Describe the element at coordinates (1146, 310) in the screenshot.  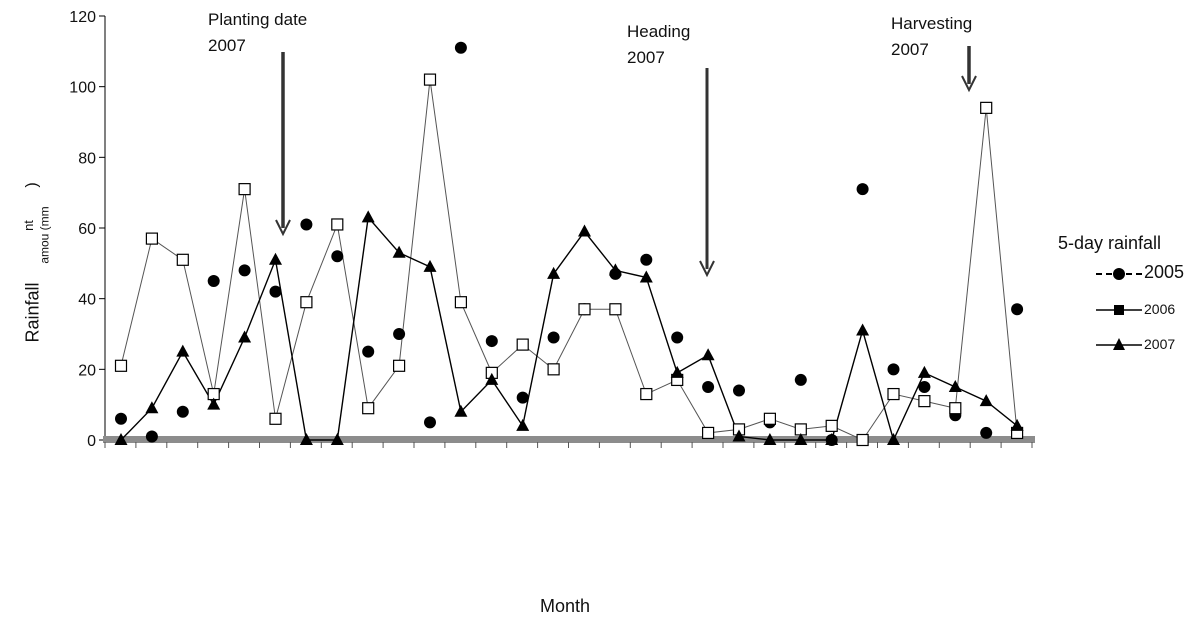
I see `legend-item-2006: 2006` at that location.